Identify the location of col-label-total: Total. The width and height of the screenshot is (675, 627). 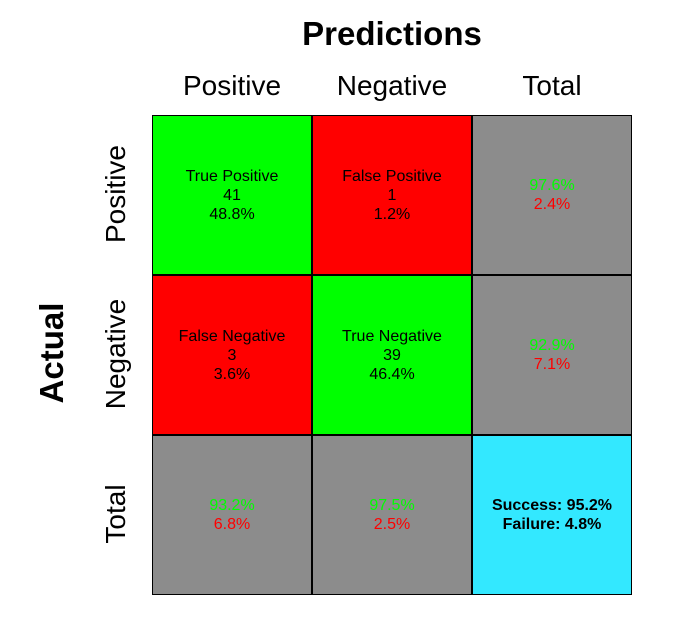
(552, 85).